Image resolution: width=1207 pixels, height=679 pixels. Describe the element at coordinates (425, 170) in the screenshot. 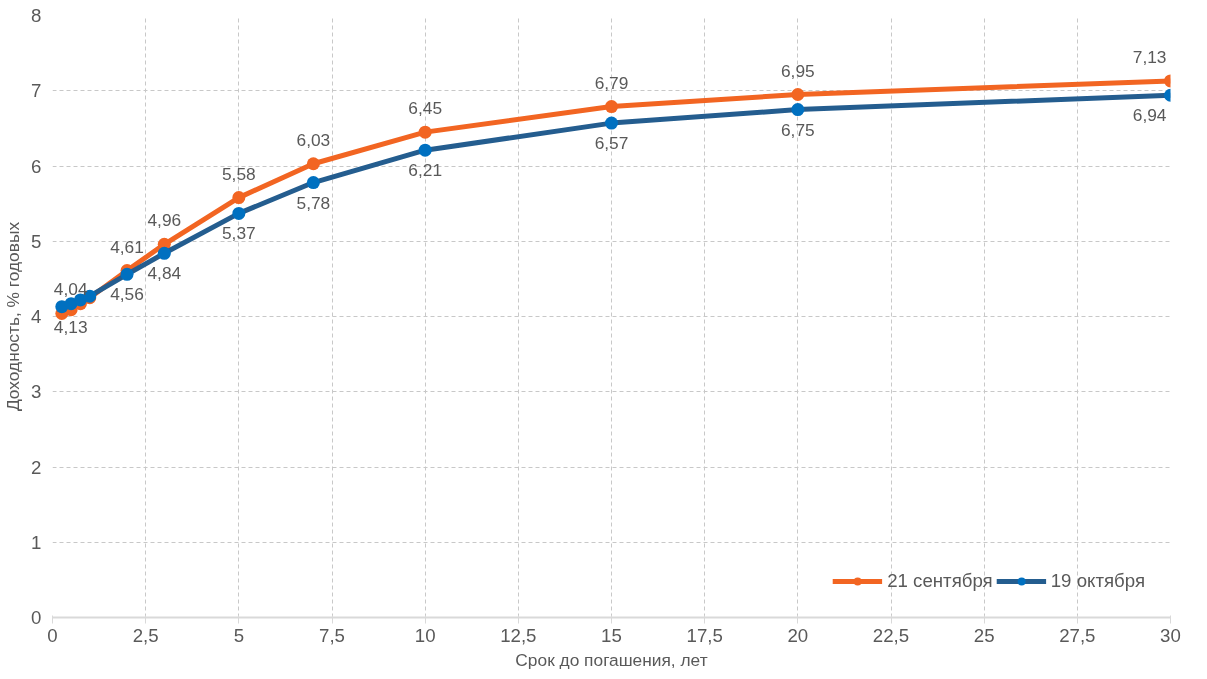

I see `data-label: 6,21` at that location.